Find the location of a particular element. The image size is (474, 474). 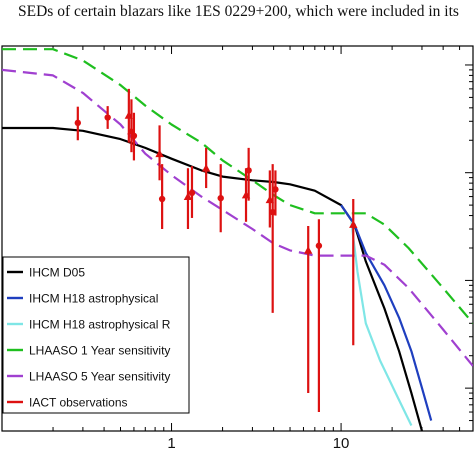

legend-label: IHCM H18 astrophysical is located at coordinates (93, 299).